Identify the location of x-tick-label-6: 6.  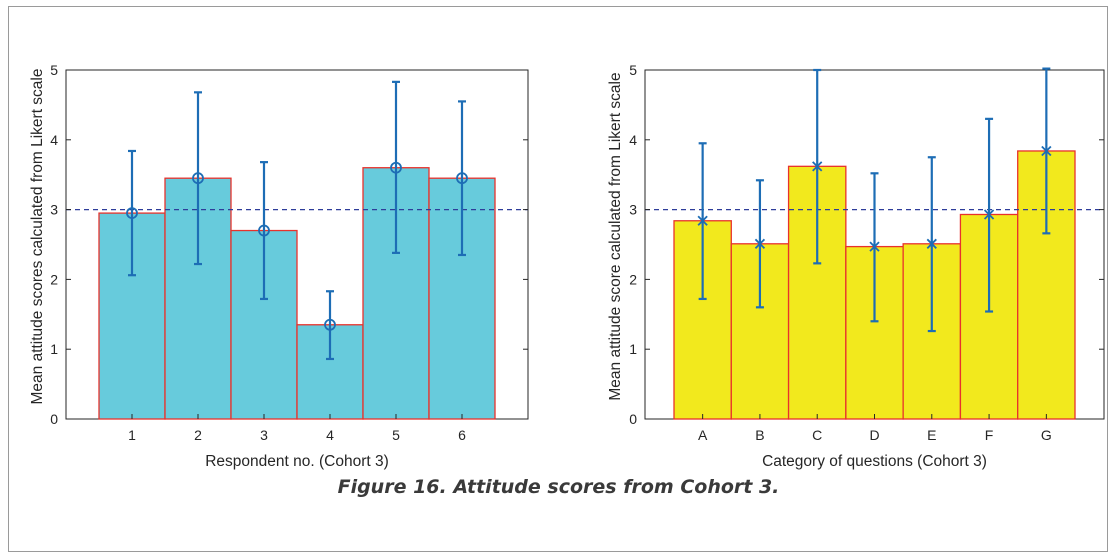
(462, 435).